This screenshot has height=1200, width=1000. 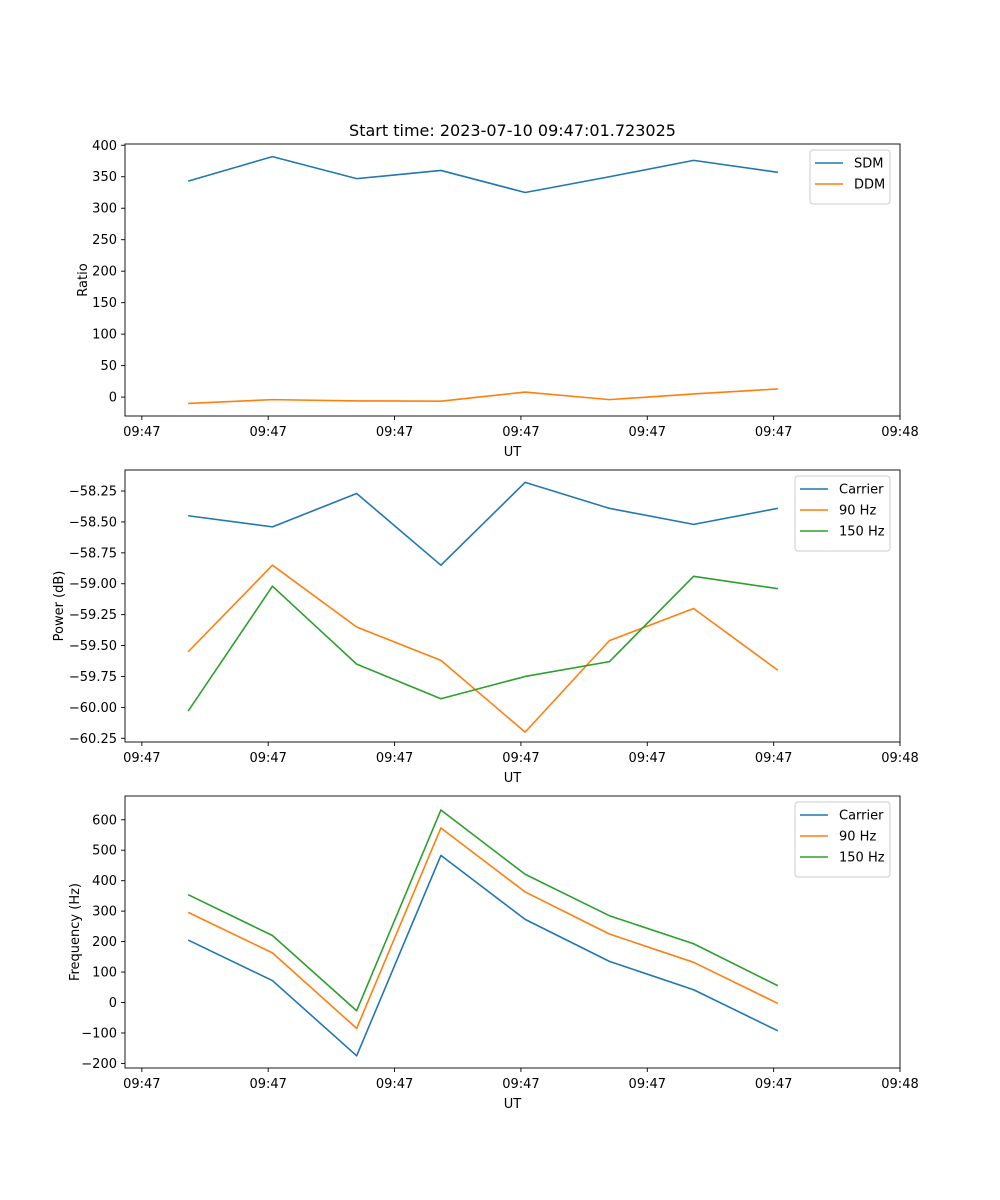 What do you see at coordinates (104, 303) in the screenshot?
I see `y-tick-label: 150` at bounding box center [104, 303].